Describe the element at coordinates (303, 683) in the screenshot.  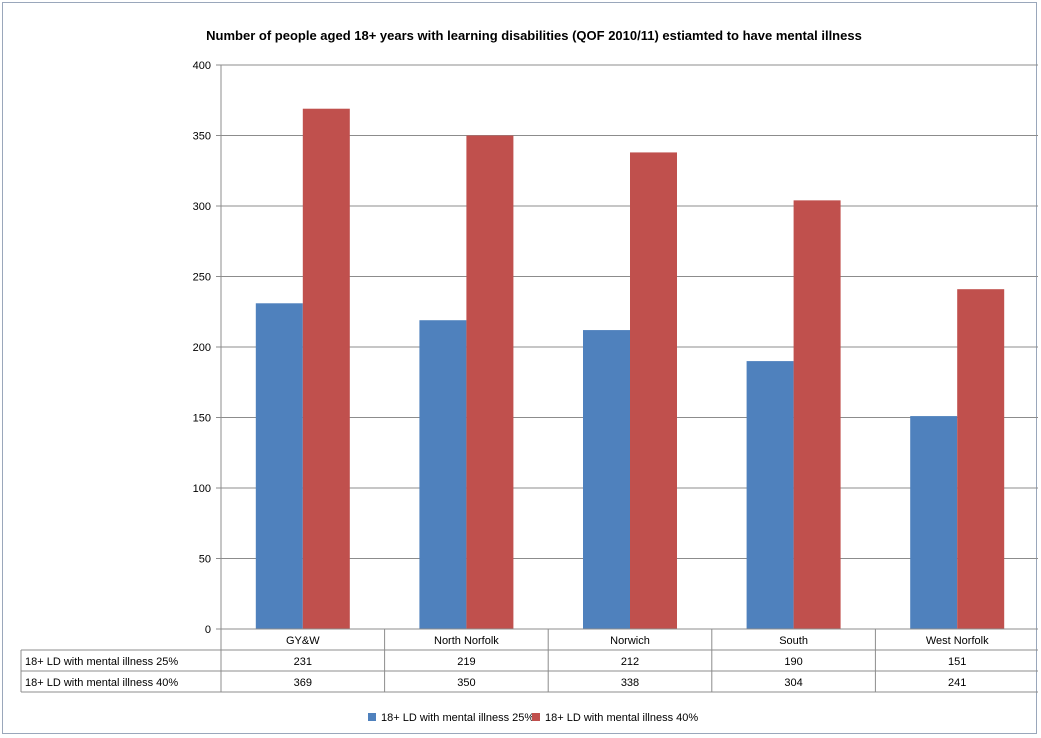
I see `data-label: 369` at that location.